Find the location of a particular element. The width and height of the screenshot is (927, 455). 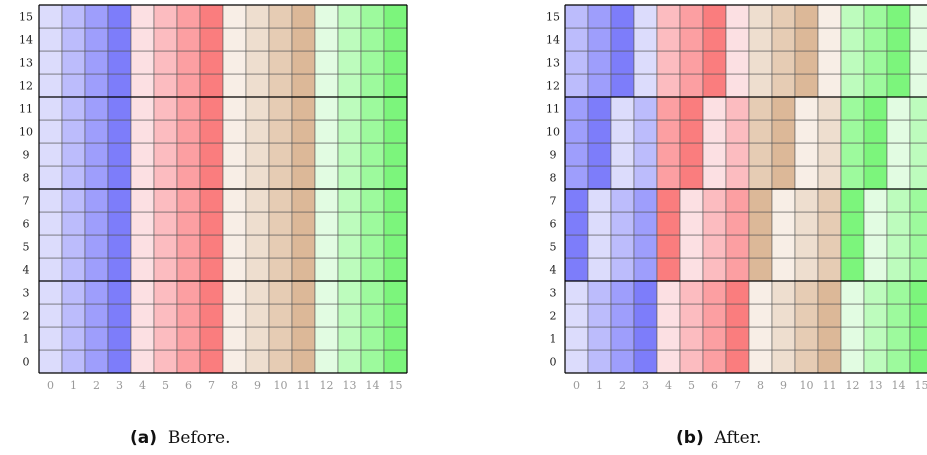

column-label: 7 is located at coordinates (737, 385).